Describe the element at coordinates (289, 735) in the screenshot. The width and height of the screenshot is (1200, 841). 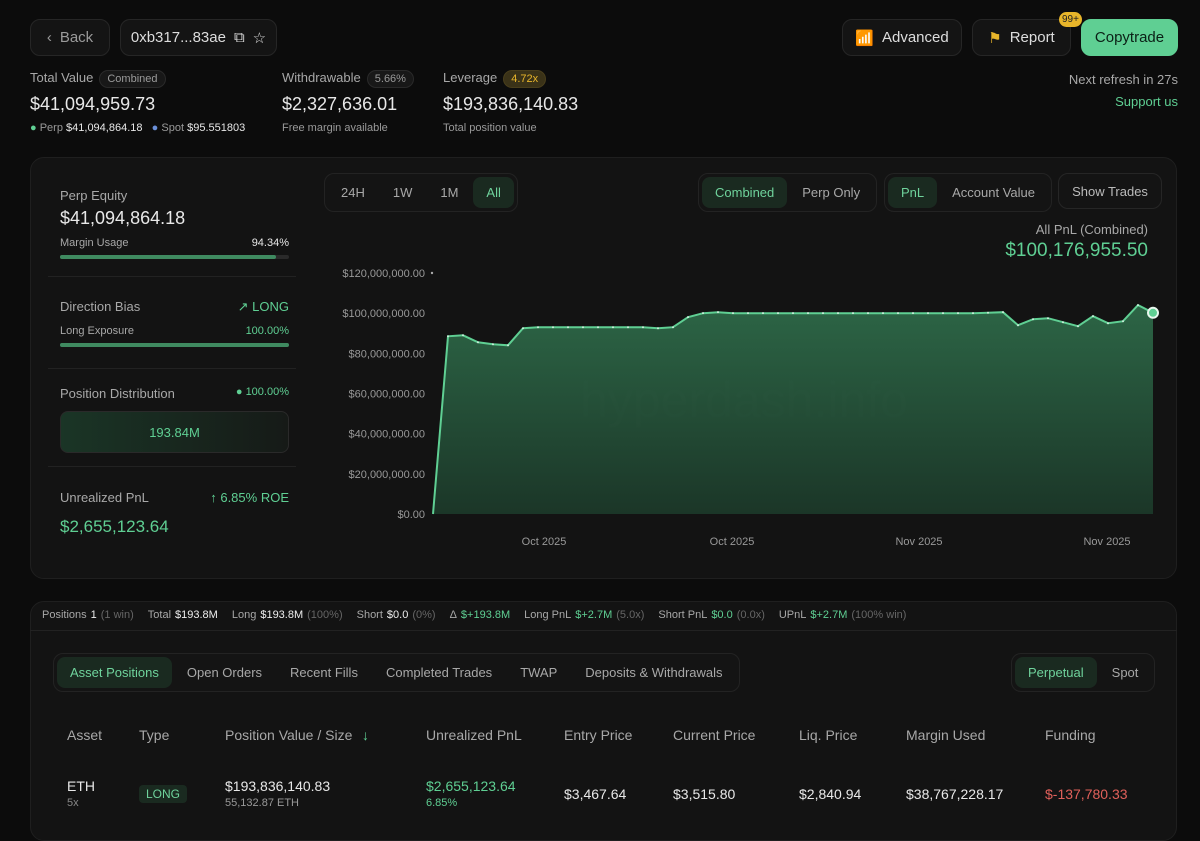
I see `column-header: Position Value / Size` at that location.